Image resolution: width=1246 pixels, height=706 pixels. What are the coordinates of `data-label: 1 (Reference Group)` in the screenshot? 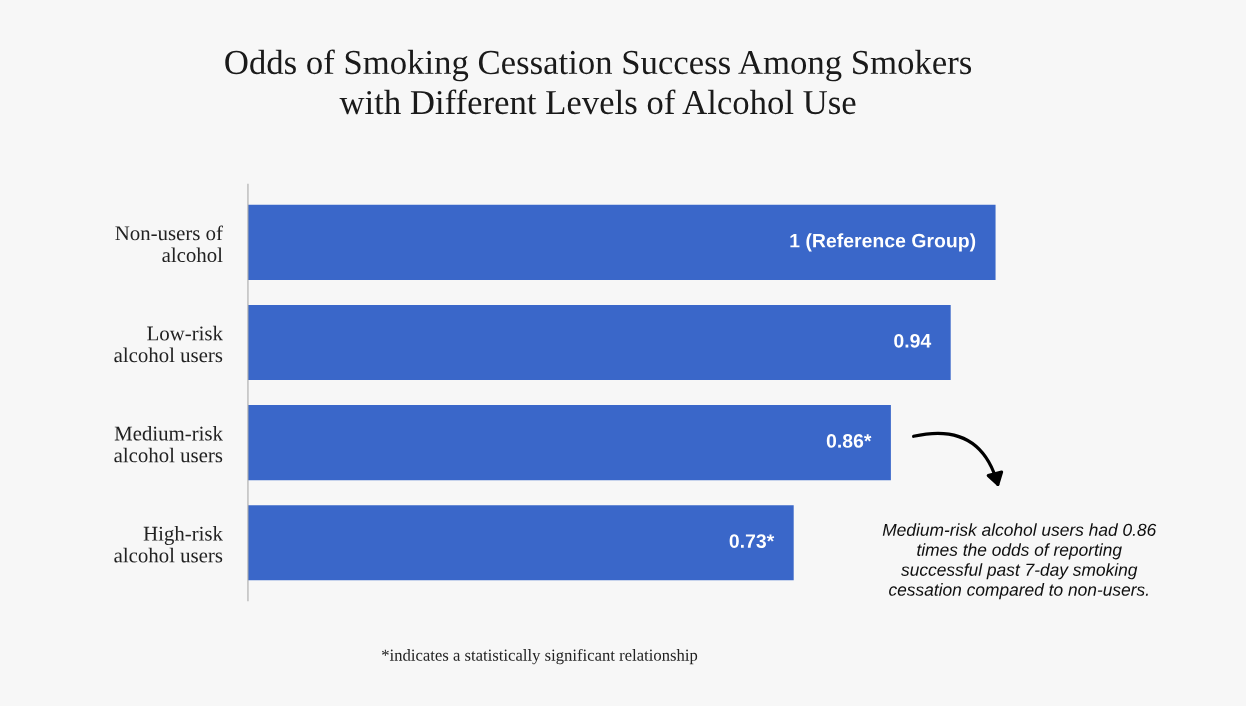 It's located at (883, 242).